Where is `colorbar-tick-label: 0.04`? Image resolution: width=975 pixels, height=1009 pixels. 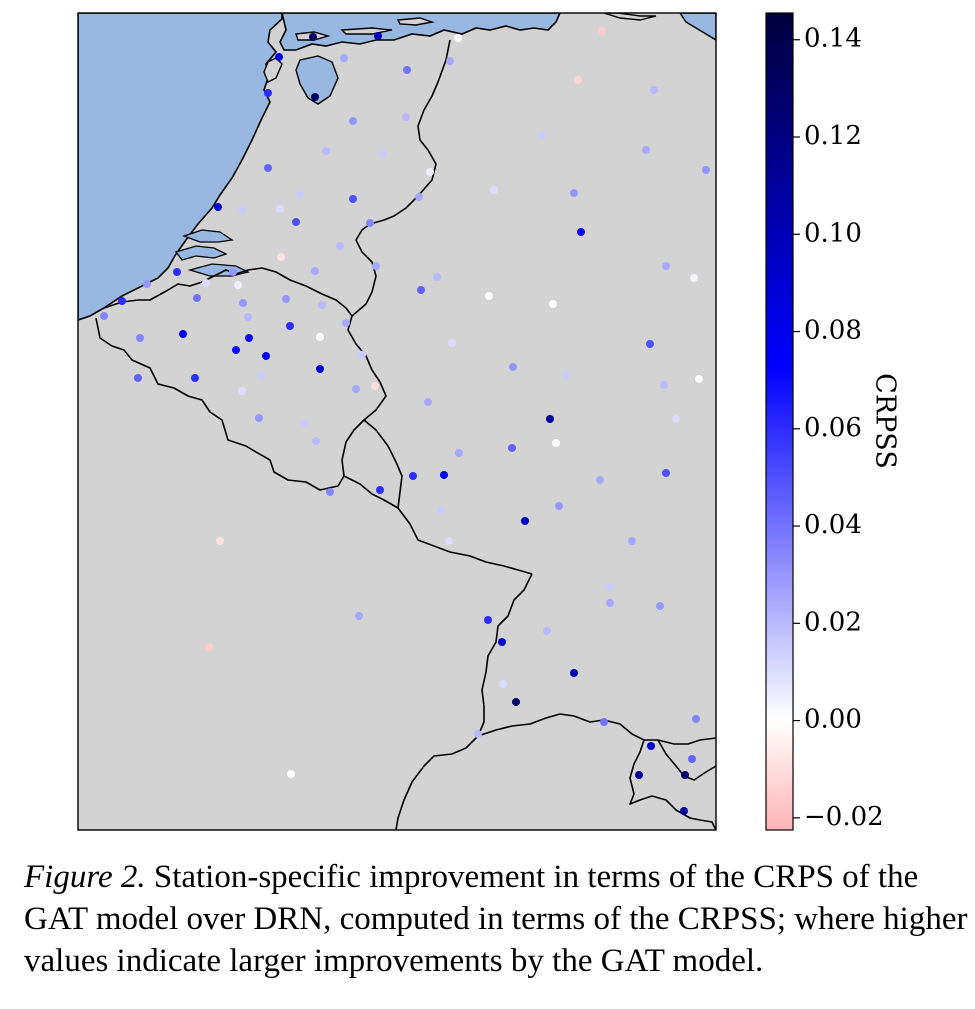
colorbar-tick-label: 0.04 is located at coordinates (833, 525).